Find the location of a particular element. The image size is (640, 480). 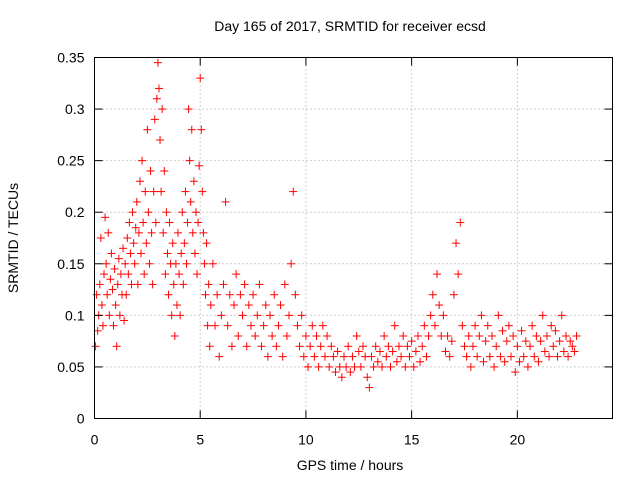

y-axis-title: SRMTID / TECUs is located at coordinates (13, 238).